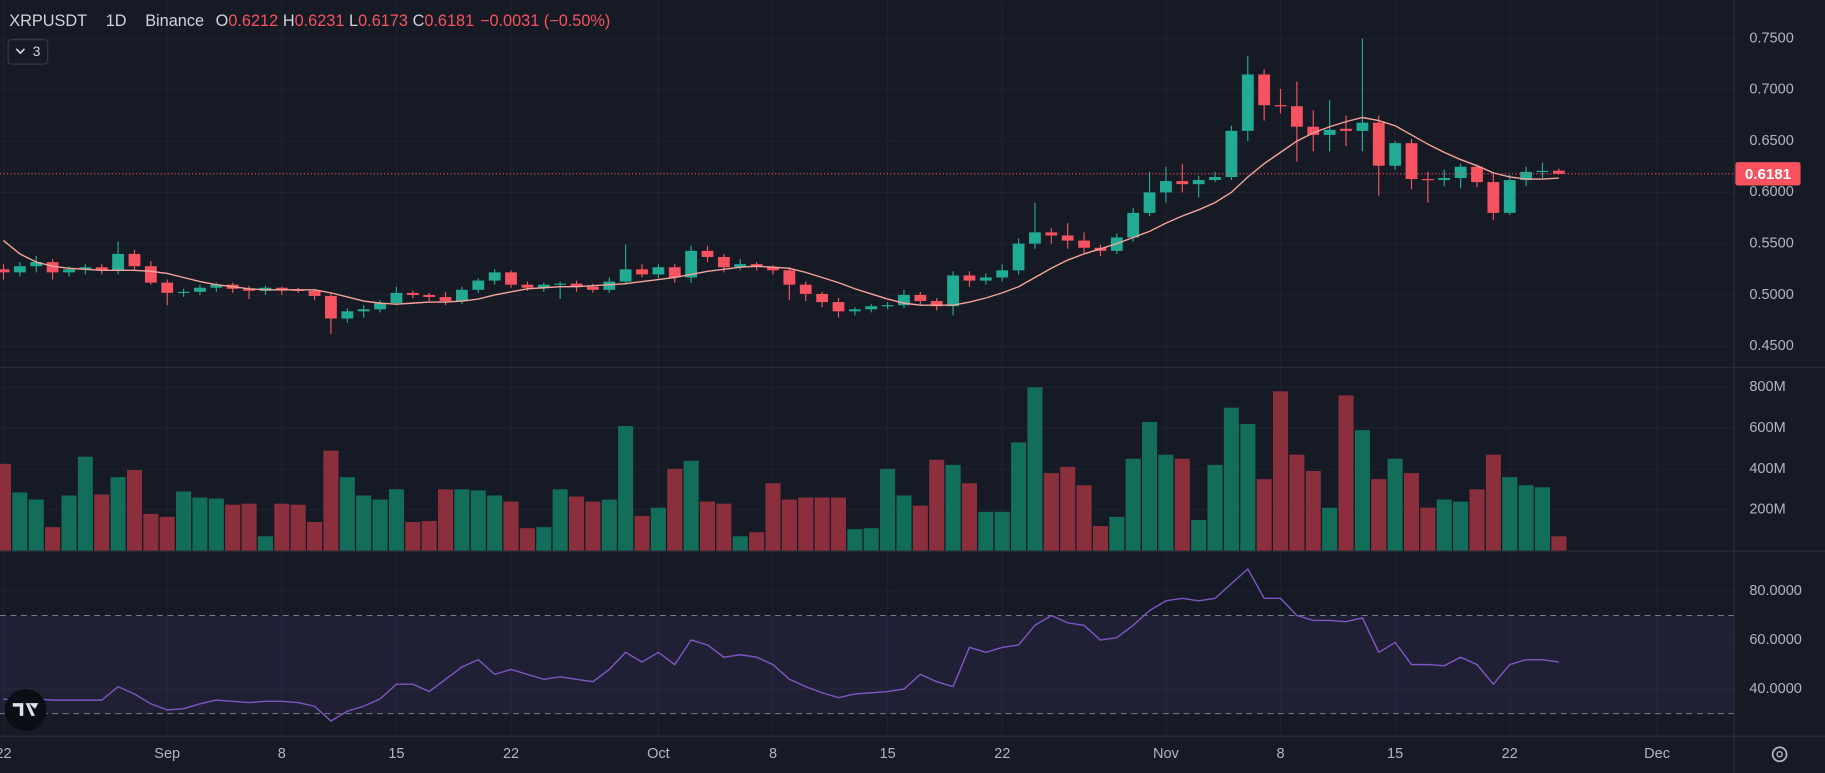 This screenshot has width=1825, height=773. I want to click on chevron-icon, so click(20, 51).